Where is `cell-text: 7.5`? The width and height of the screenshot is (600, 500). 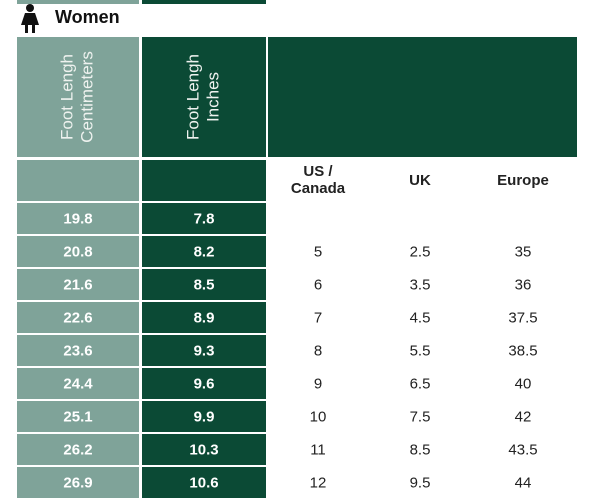
cell-text: 7.5 is located at coordinates (420, 416).